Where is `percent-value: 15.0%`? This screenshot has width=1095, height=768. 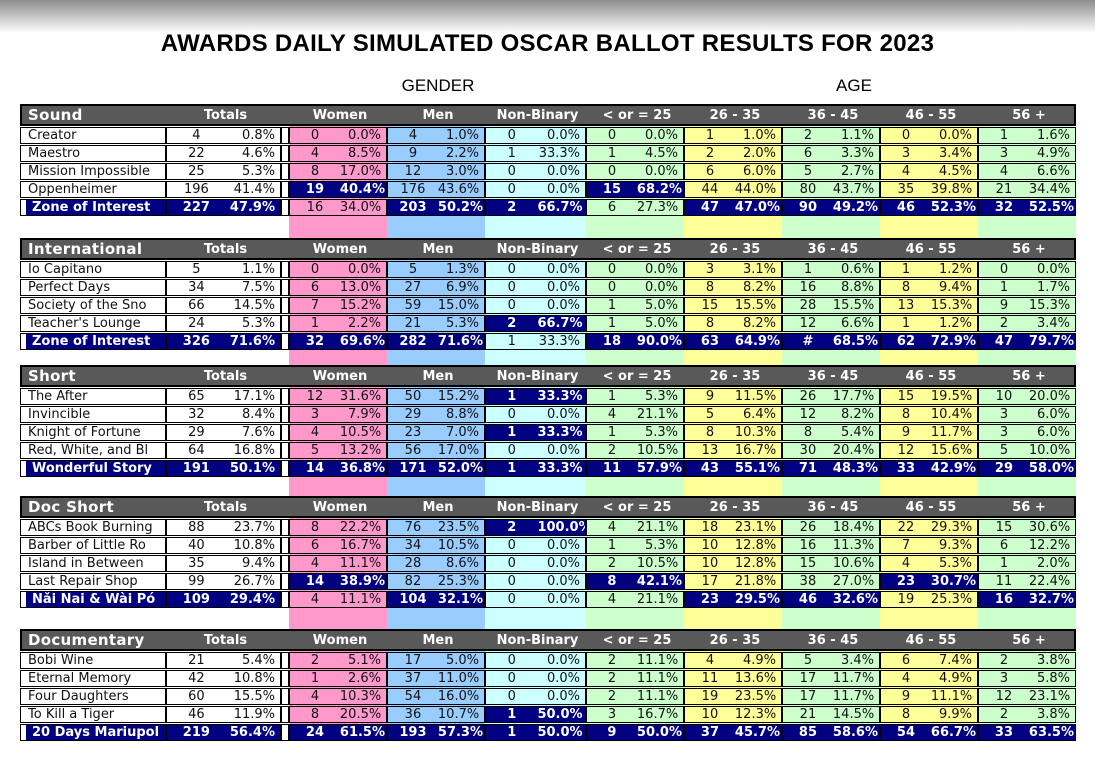
percent-value: 15.0% is located at coordinates (458, 305).